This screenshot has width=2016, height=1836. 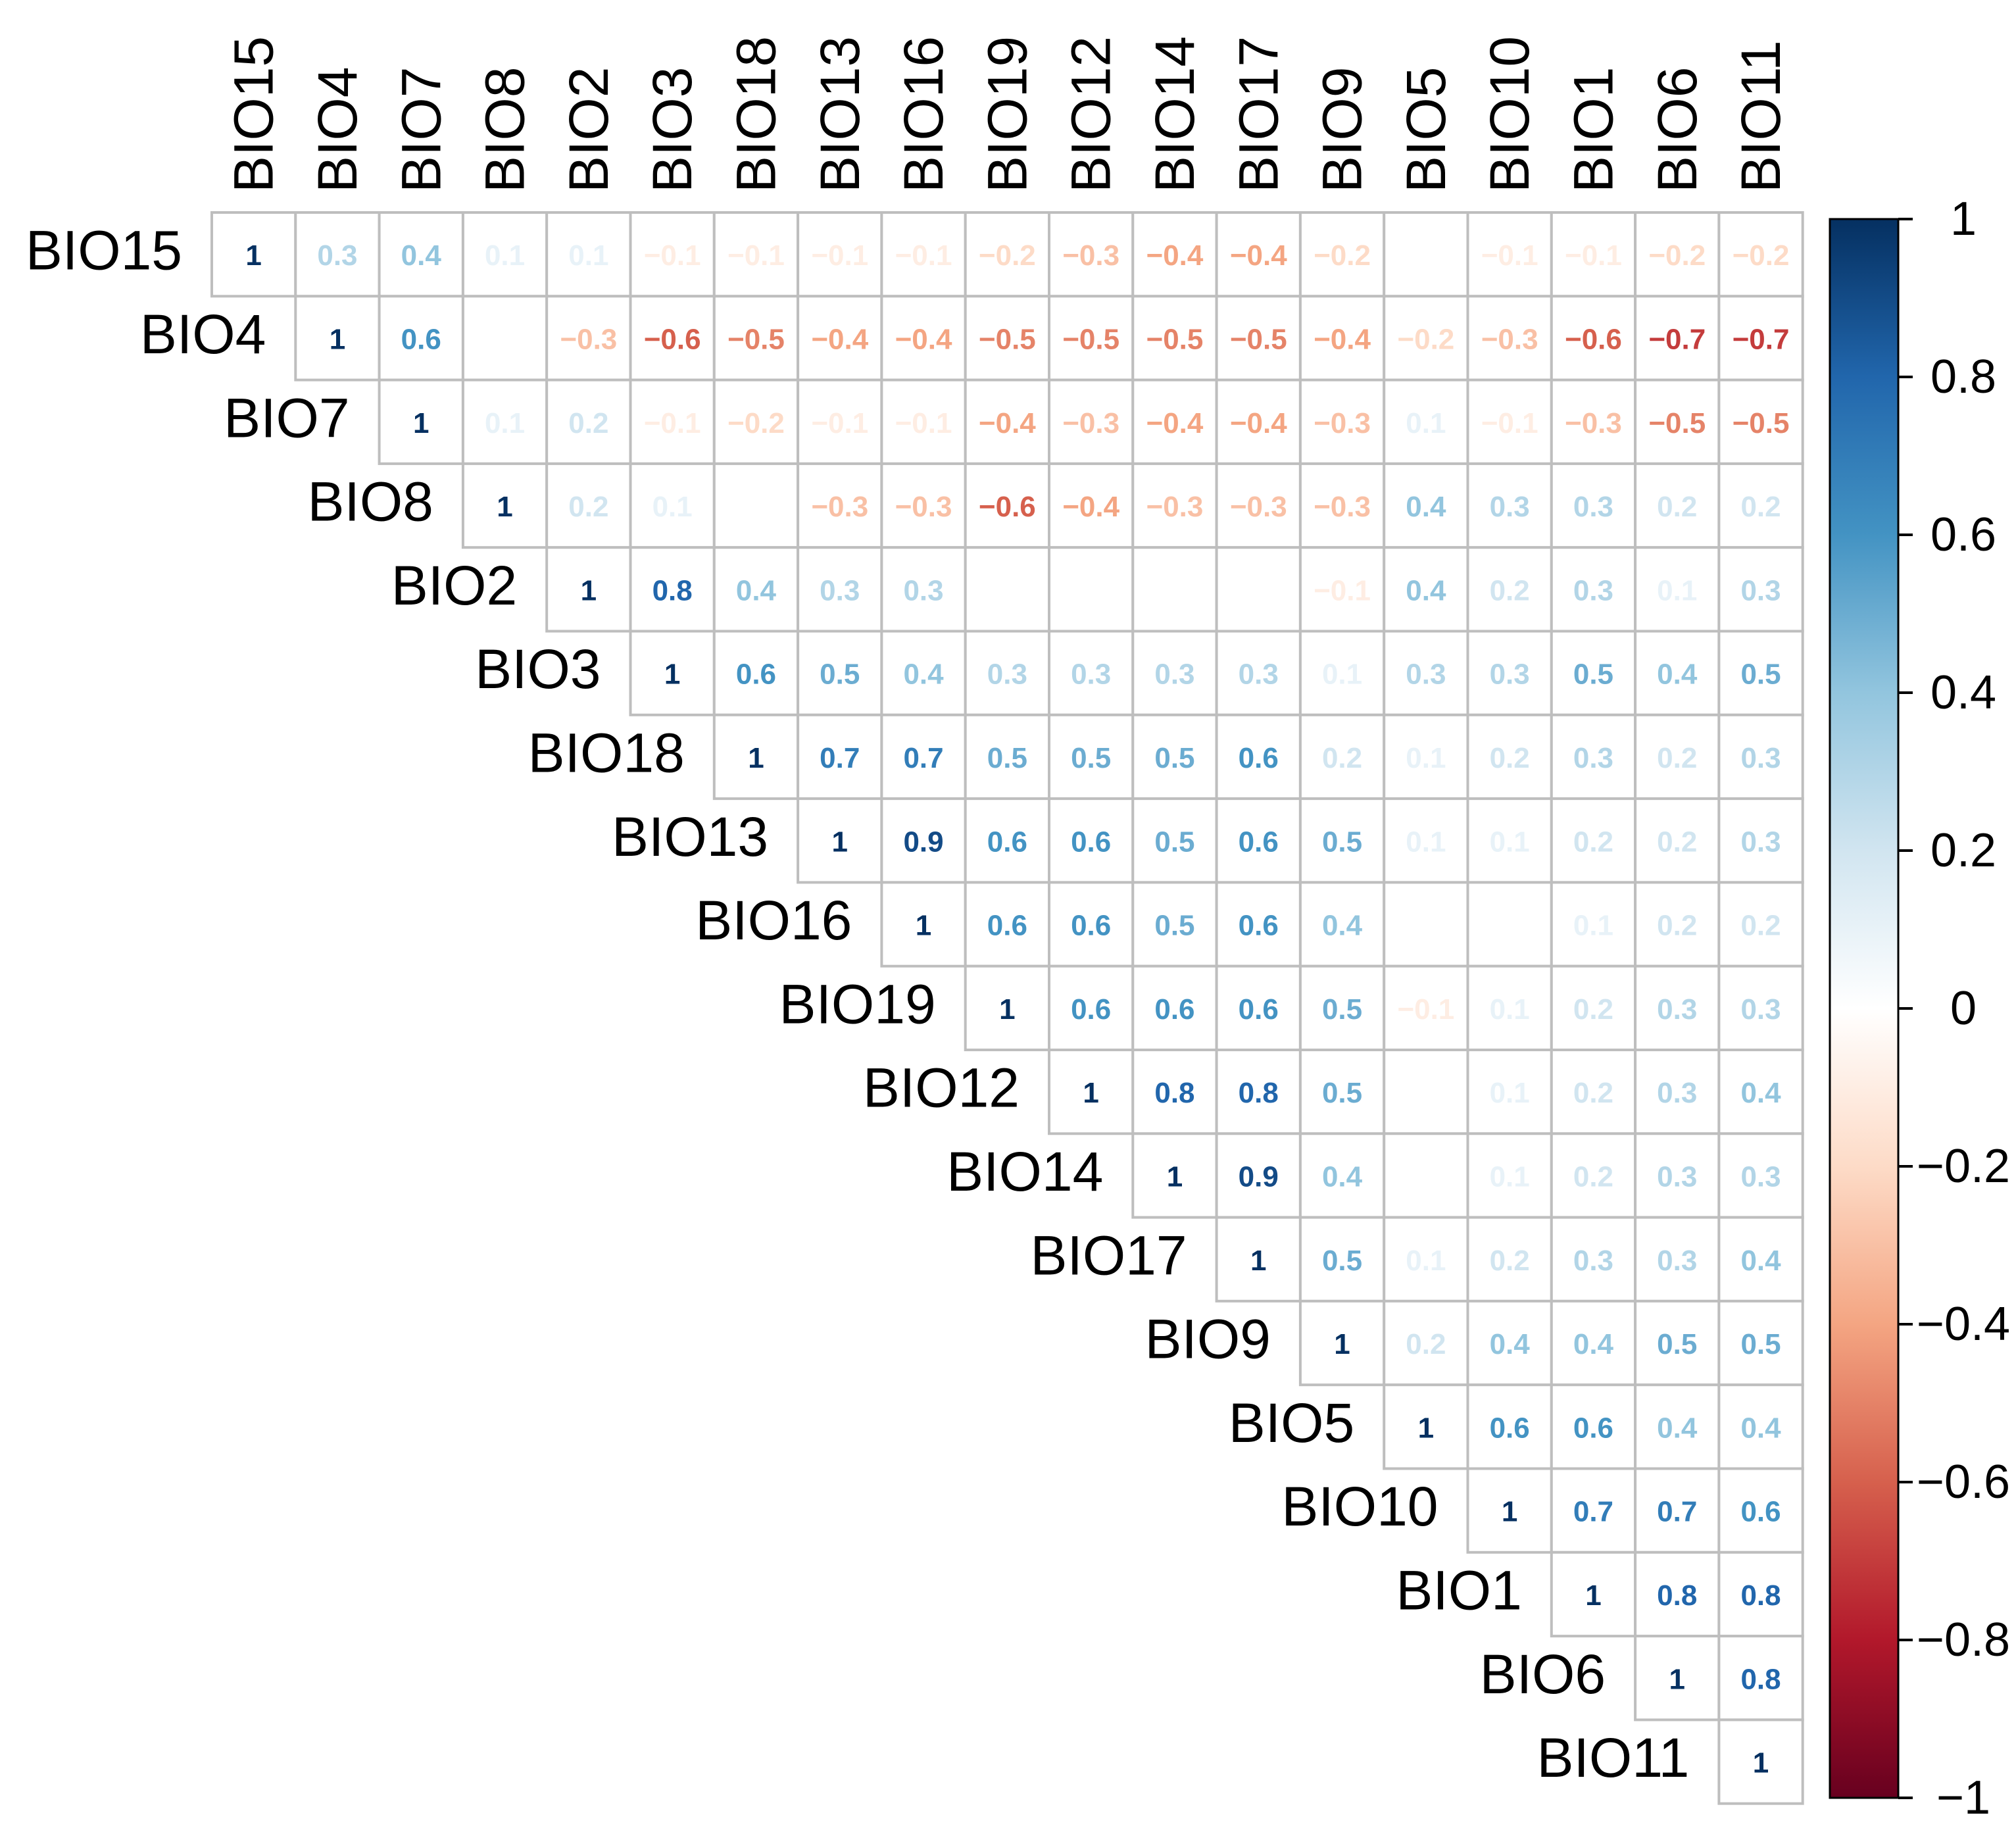 I want to click on row-label: BIO17, so click(x=1108, y=1255).